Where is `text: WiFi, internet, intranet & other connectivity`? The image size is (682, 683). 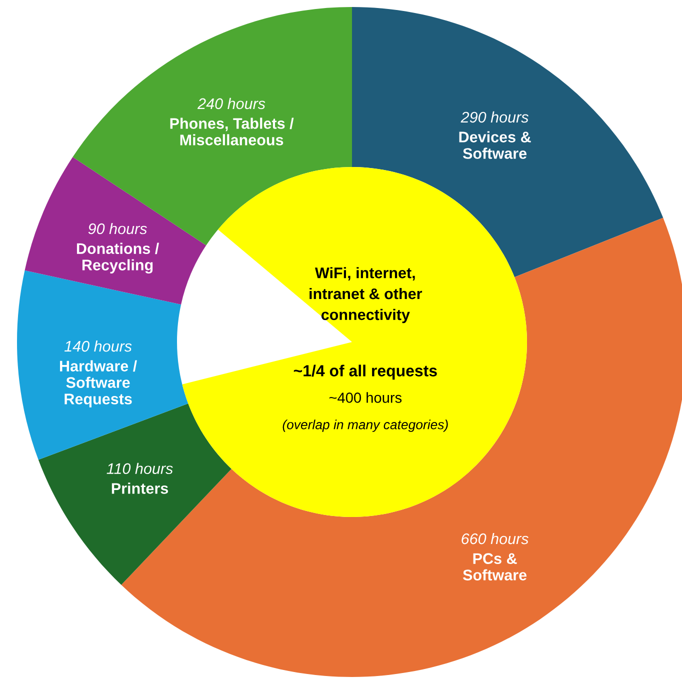 text: WiFi, internet, intranet & other connectivity is located at coordinates (366, 295).